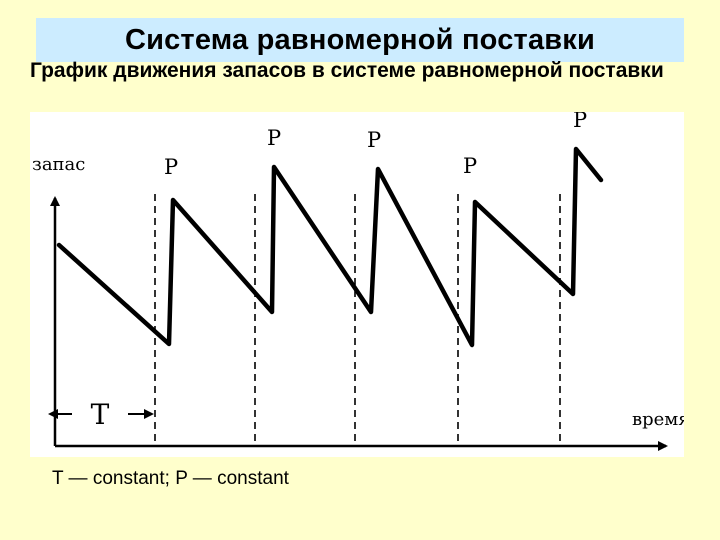 Image resolution: width=720 pixels, height=540 pixels. I want to click on period-marker: T, so click(101, 414).